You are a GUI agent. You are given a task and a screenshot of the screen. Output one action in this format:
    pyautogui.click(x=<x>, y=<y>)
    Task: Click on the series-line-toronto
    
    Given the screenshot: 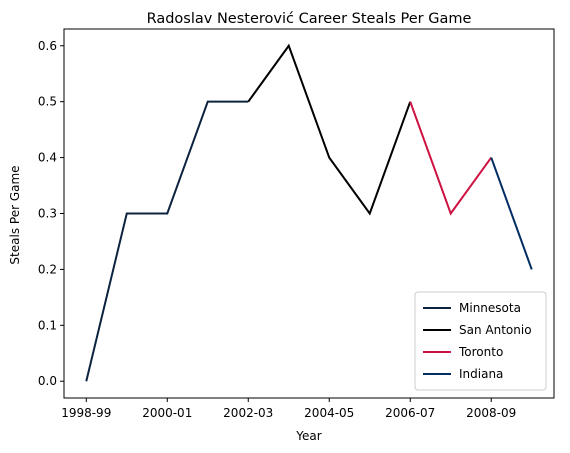 What is the action you would take?
    pyautogui.click(x=451, y=158)
    